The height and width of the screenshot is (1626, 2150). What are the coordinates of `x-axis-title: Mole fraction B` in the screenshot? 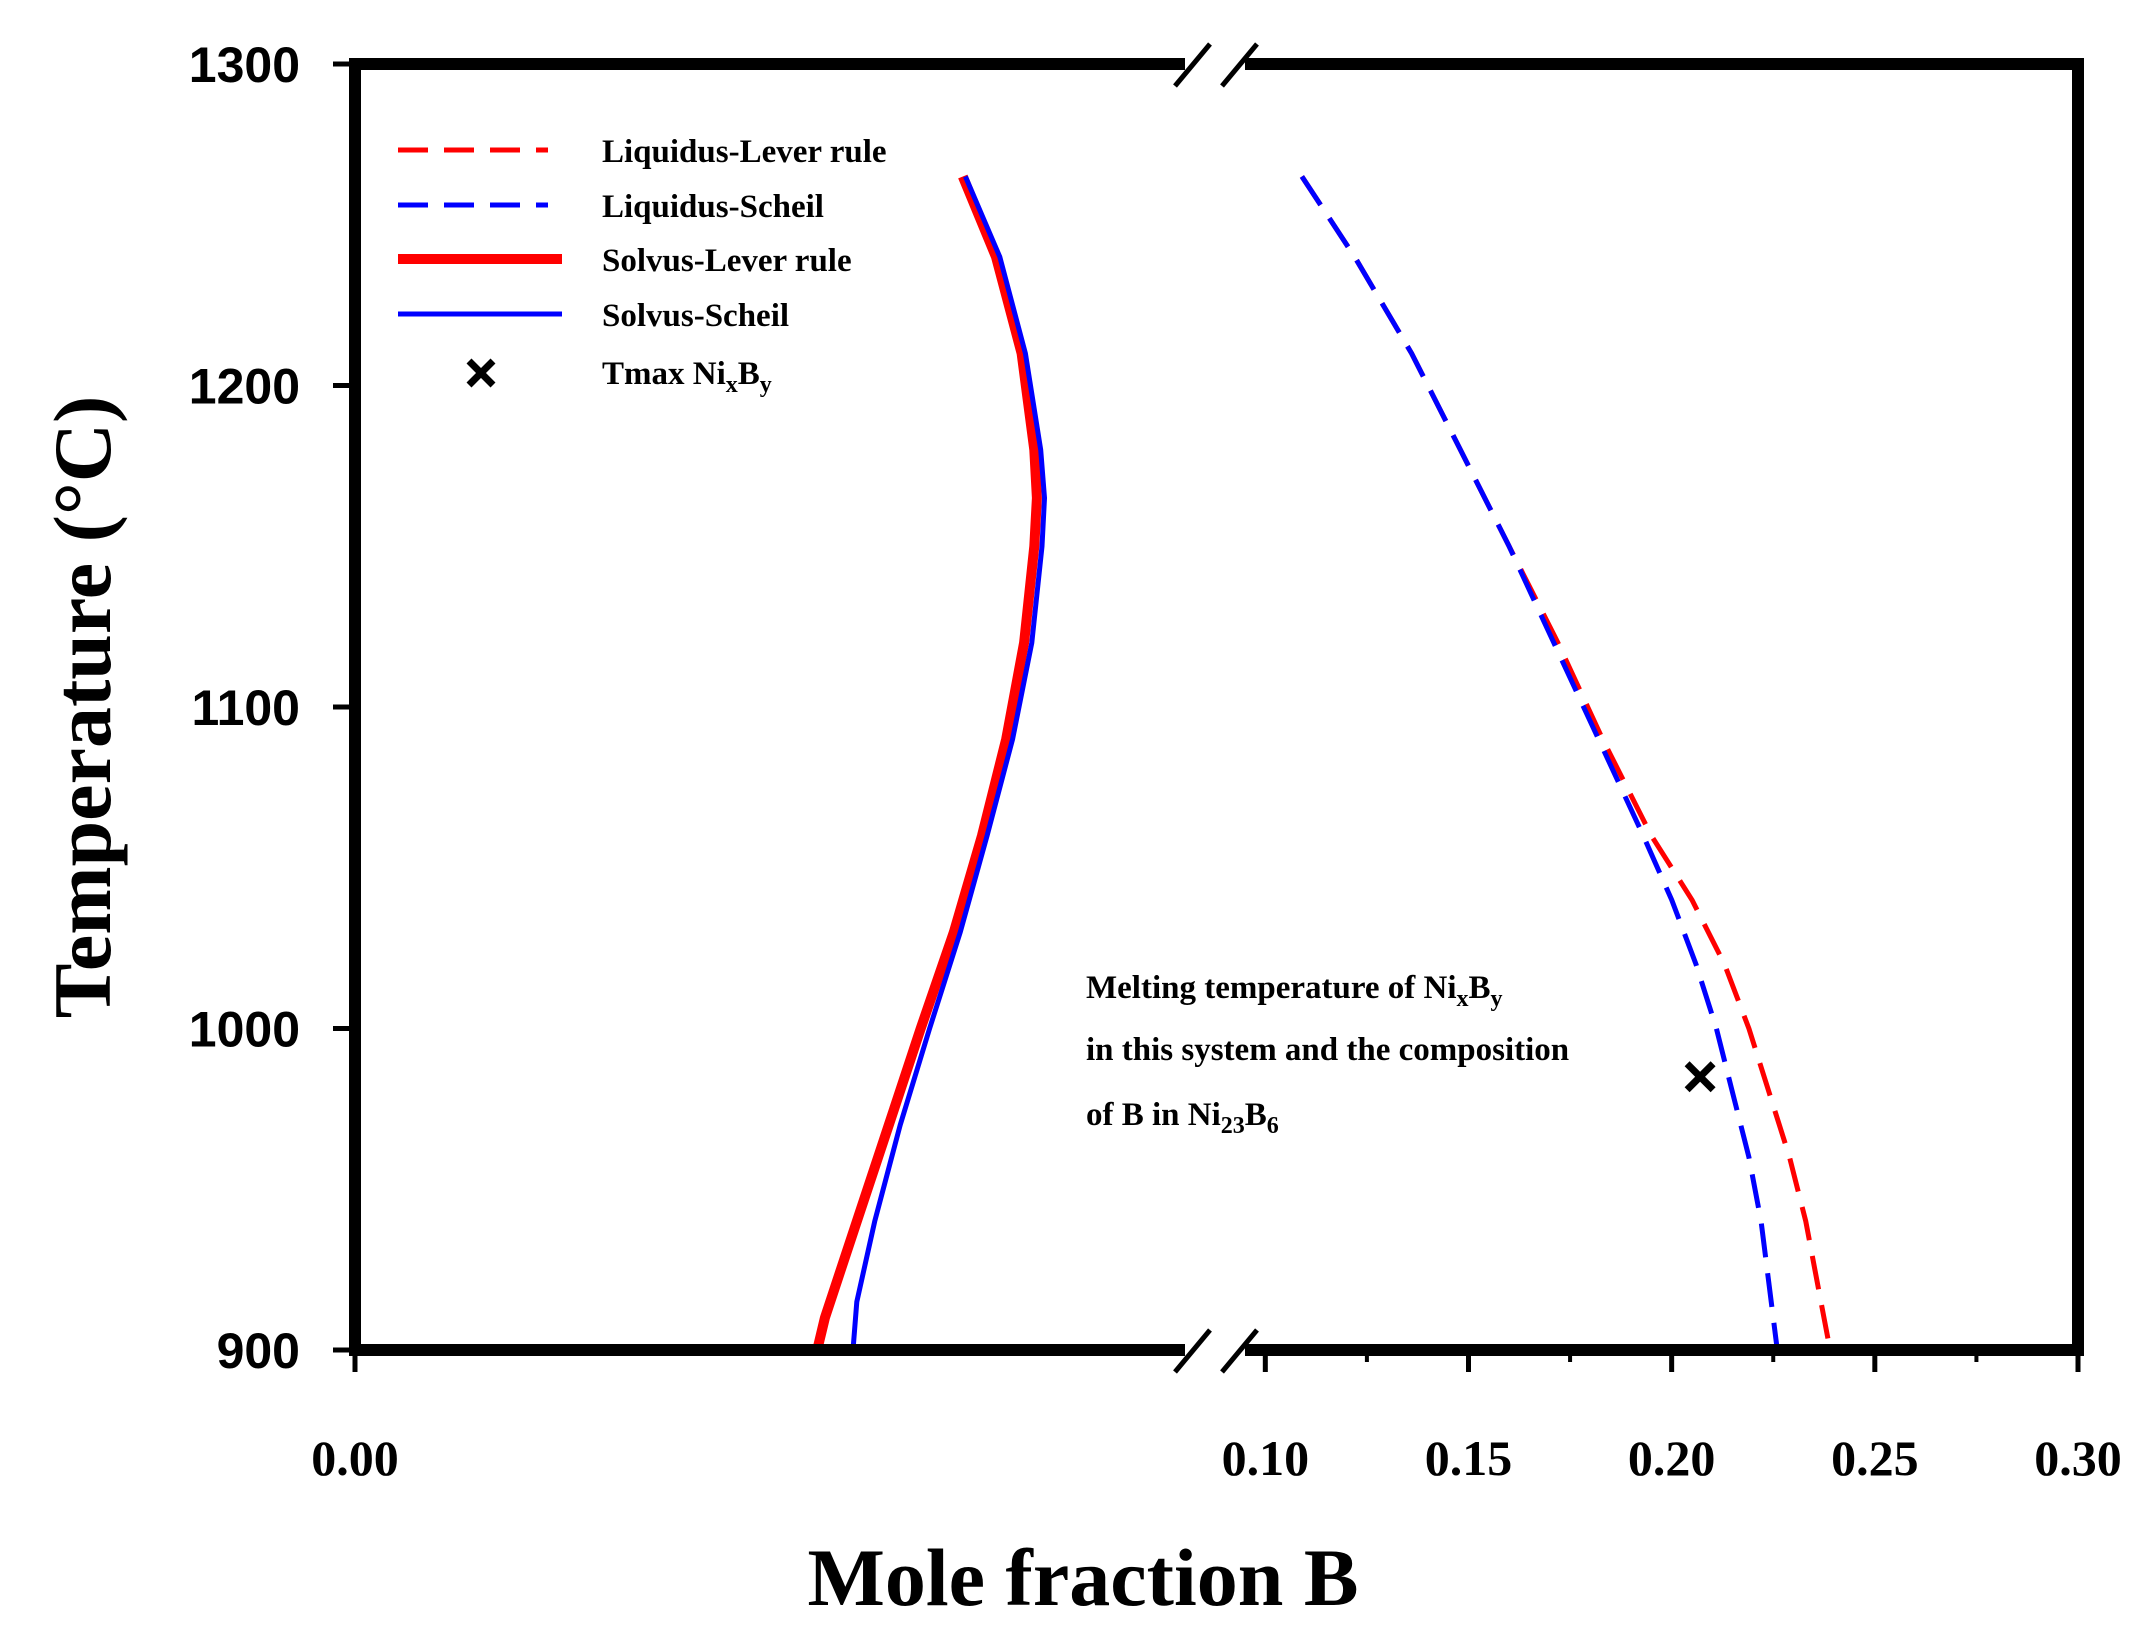 It's located at (1082, 1577).